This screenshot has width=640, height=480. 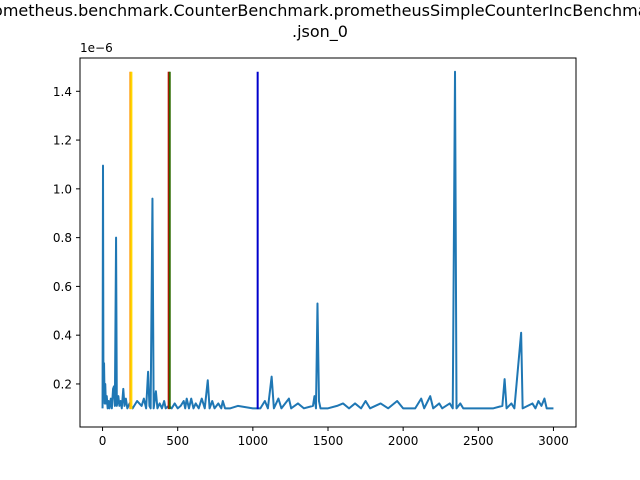 What do you see at coordinates (253, 441) in the screenshot?
I see `x-tick-label: 1000` at bounding box center [253, 441].